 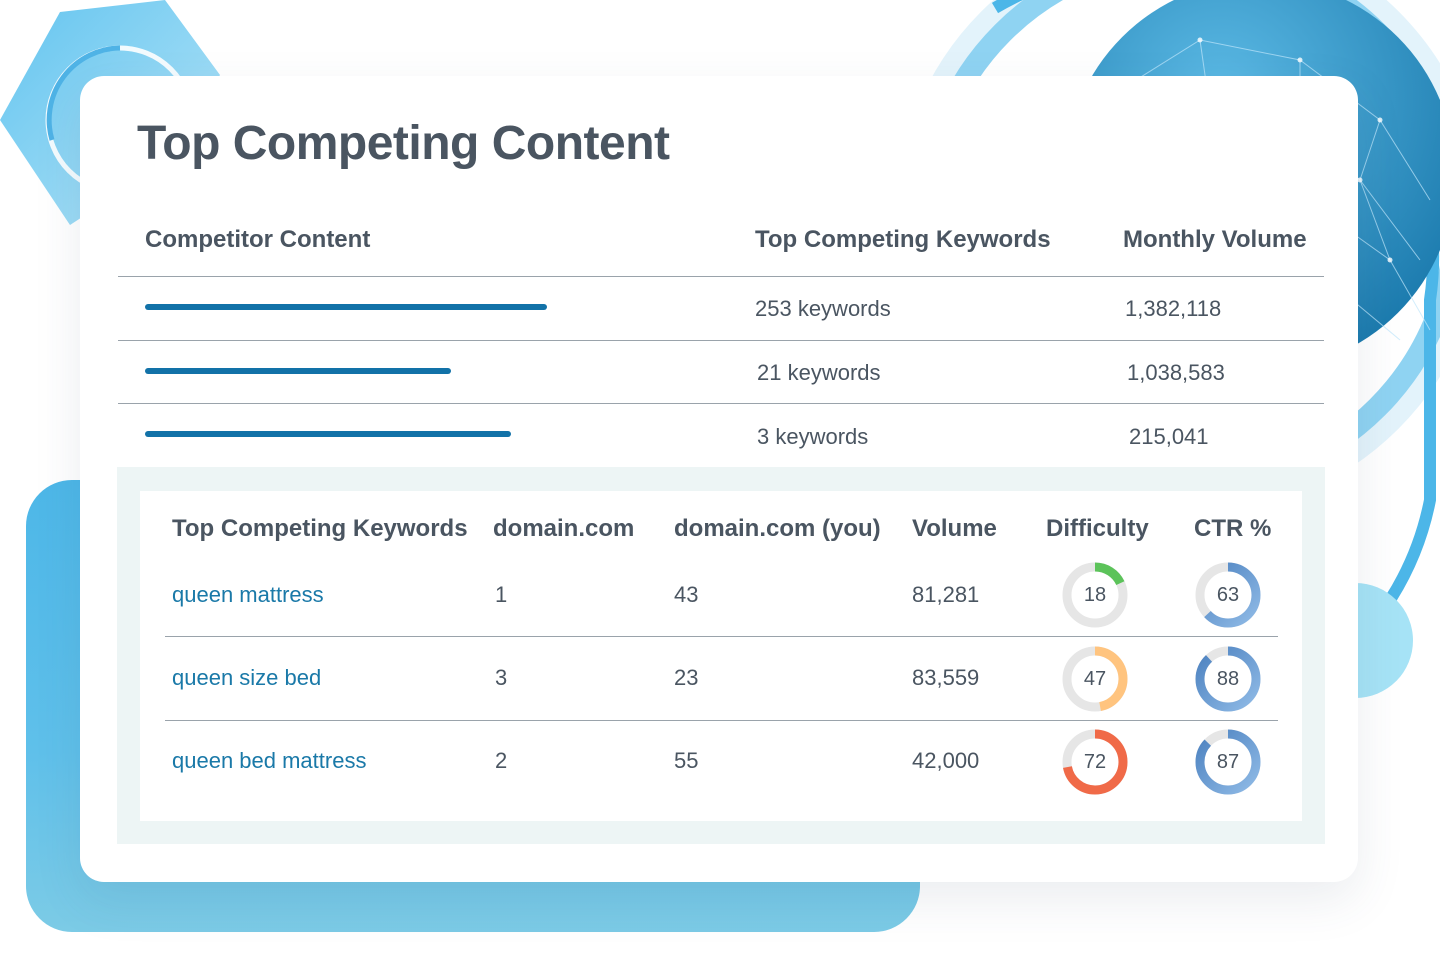 I want to click on keyword-count: 253 keywords, so click(x=823, y=308).